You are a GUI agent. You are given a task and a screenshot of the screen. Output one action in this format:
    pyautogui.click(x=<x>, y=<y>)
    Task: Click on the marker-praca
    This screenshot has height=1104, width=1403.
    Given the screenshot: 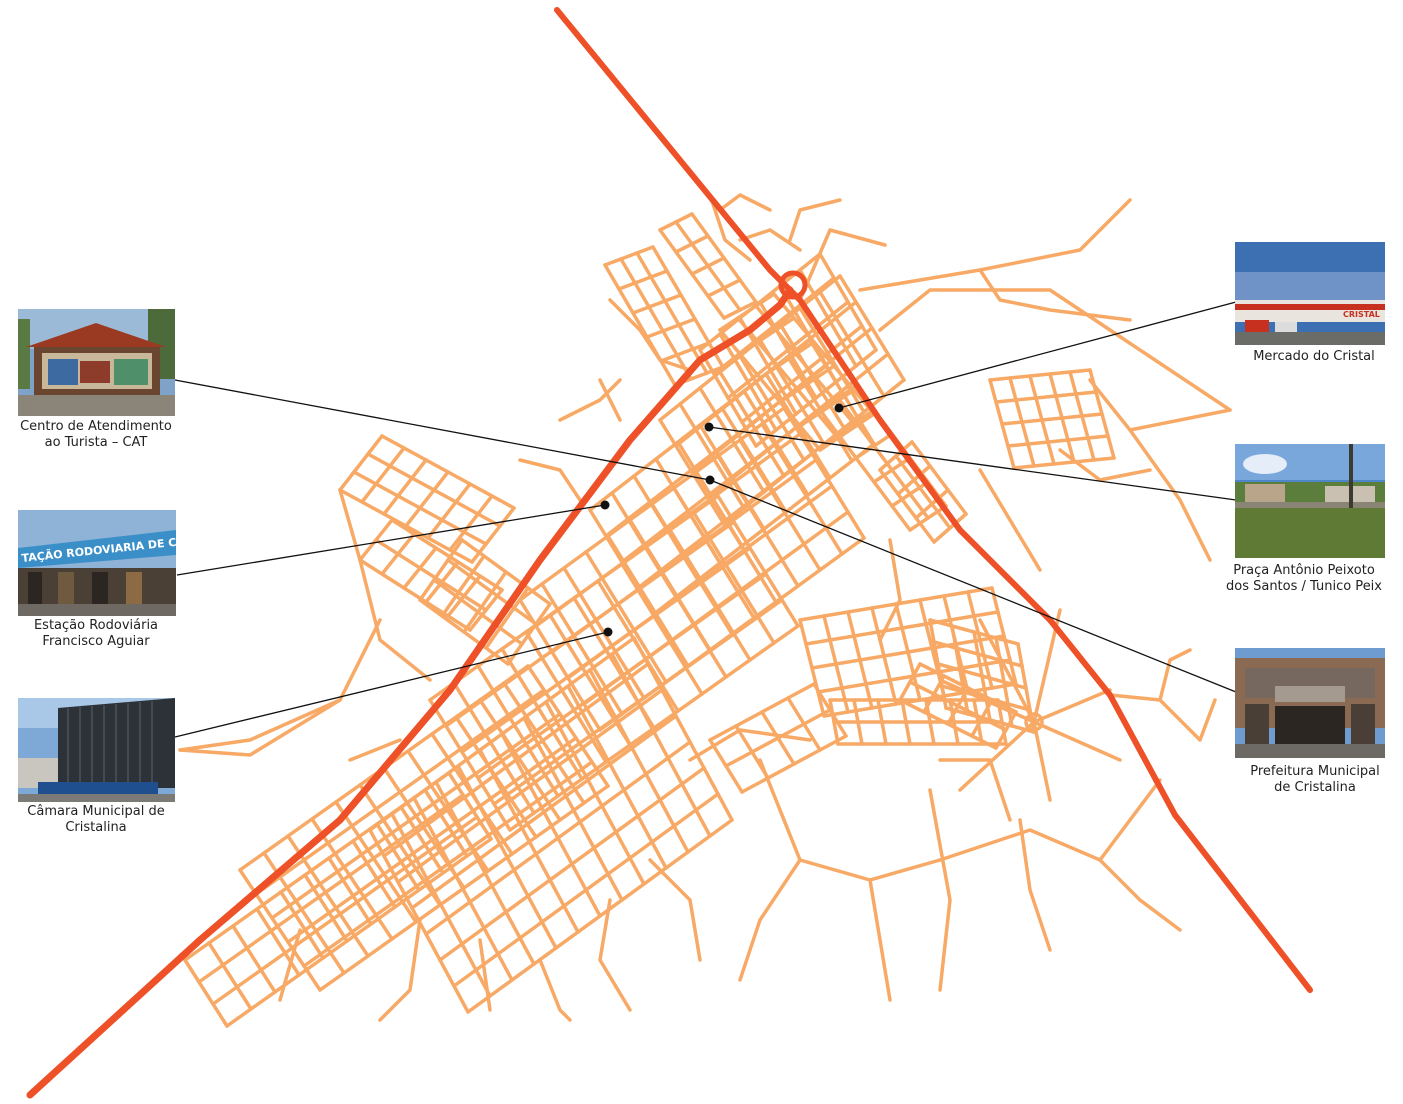 What is the action you would take?
    pyautogui.click(x=709, y=427)
    